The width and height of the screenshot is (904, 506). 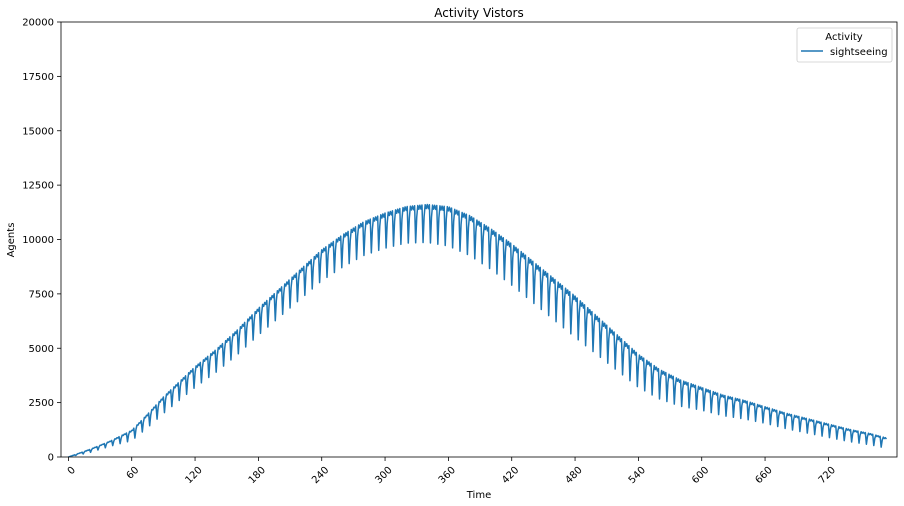 I want to click on x-axis-label: Time, so click(x=478, y=495).